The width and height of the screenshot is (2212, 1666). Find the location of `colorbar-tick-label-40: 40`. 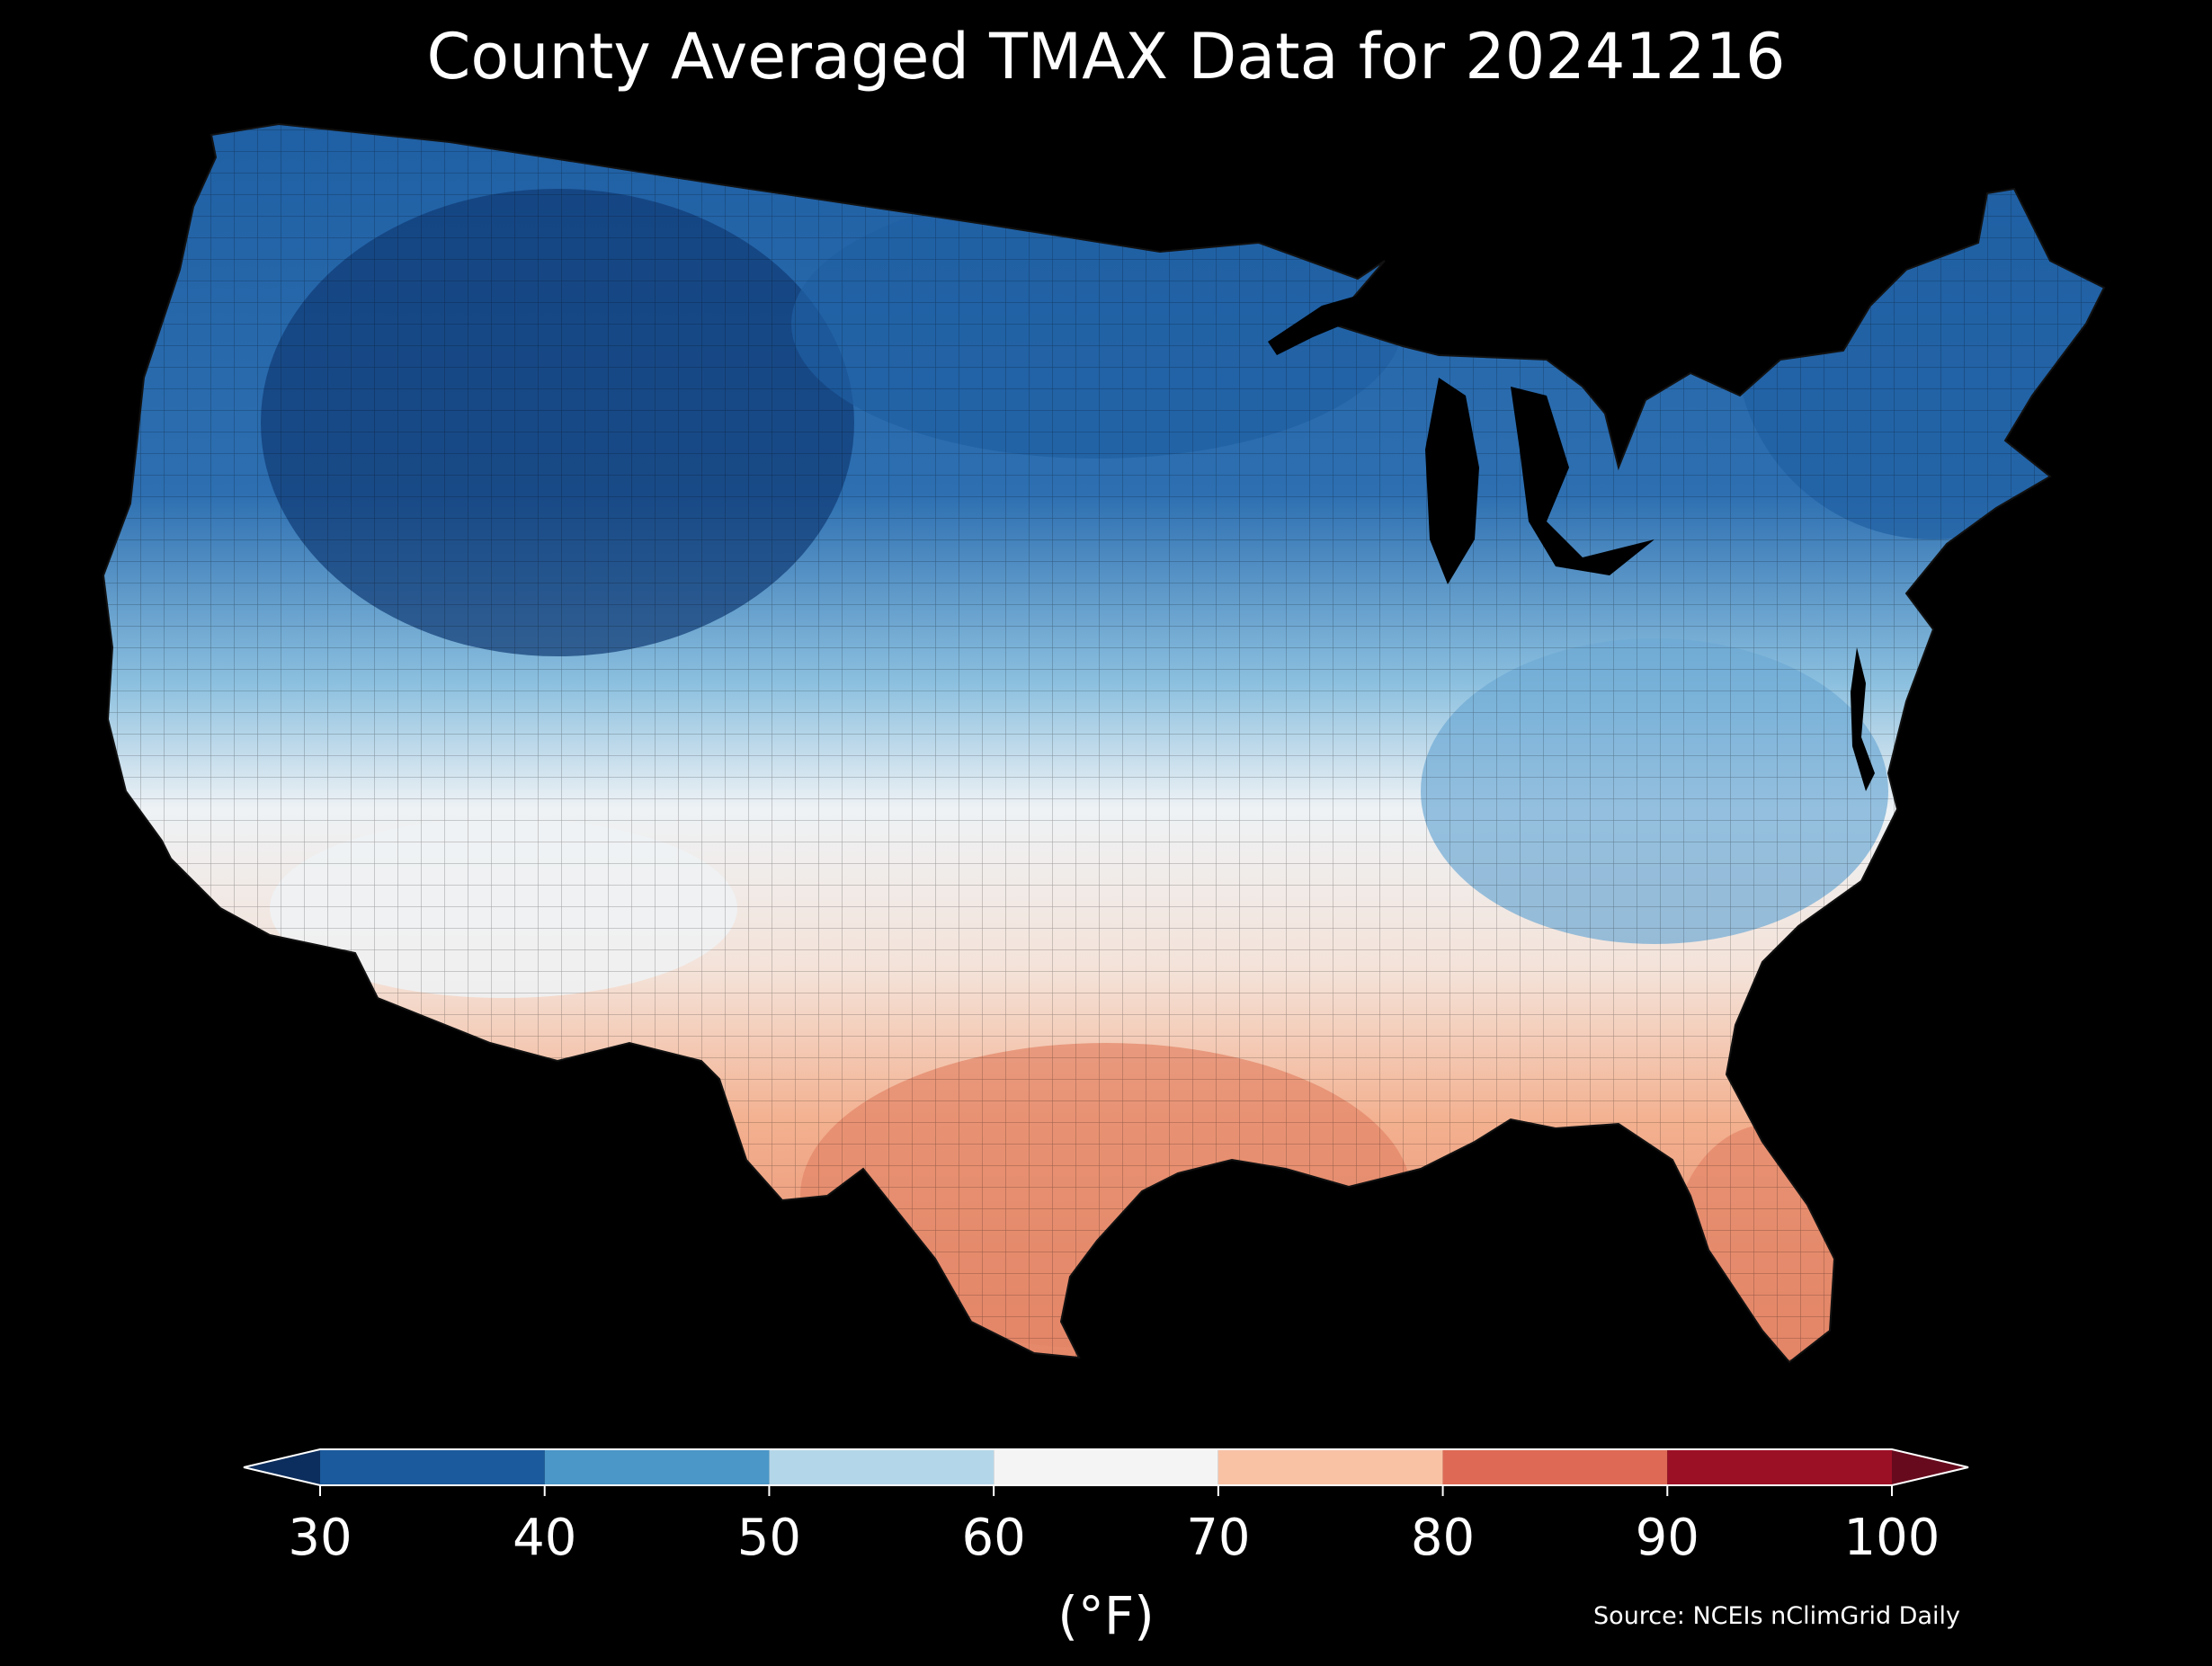

colorbar-tick-label-40: 40 is located at coordinates (545, 1538).